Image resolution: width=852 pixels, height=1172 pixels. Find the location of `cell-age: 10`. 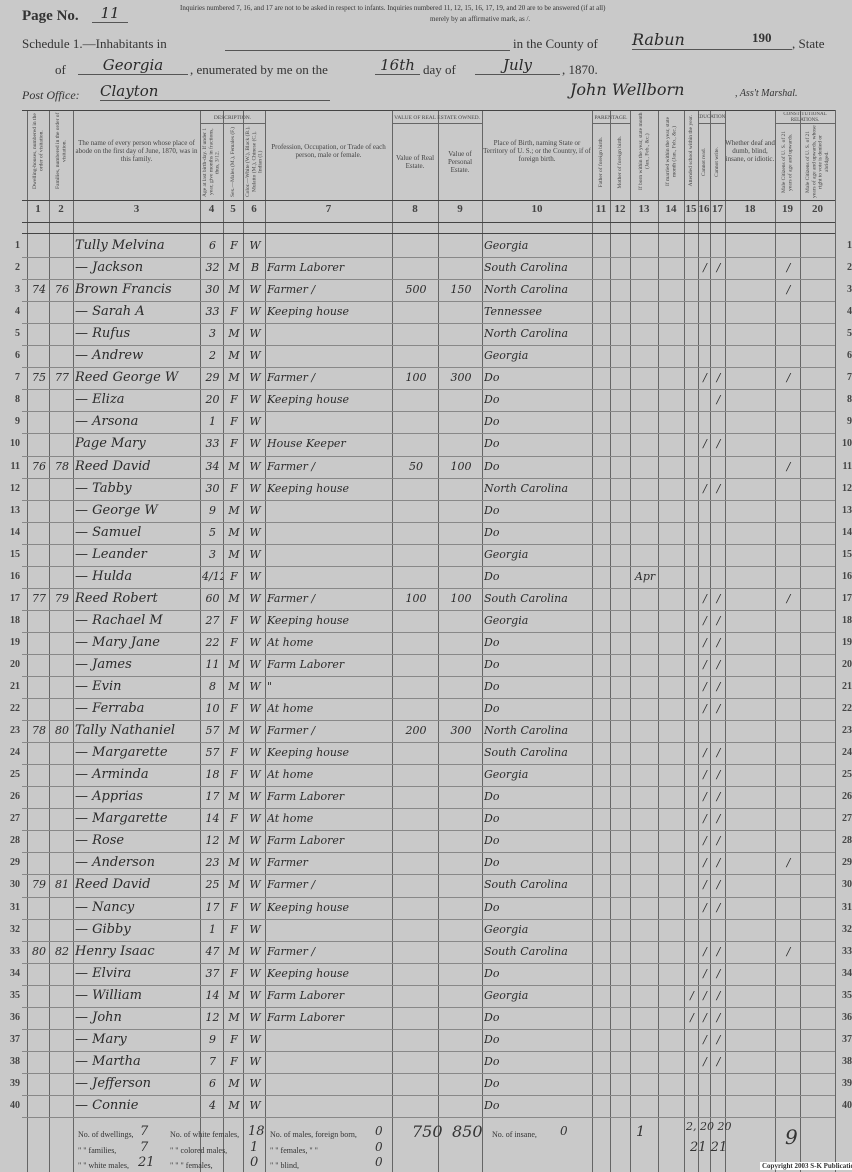

cell-age: 10 is located at coordinates (212, 709).